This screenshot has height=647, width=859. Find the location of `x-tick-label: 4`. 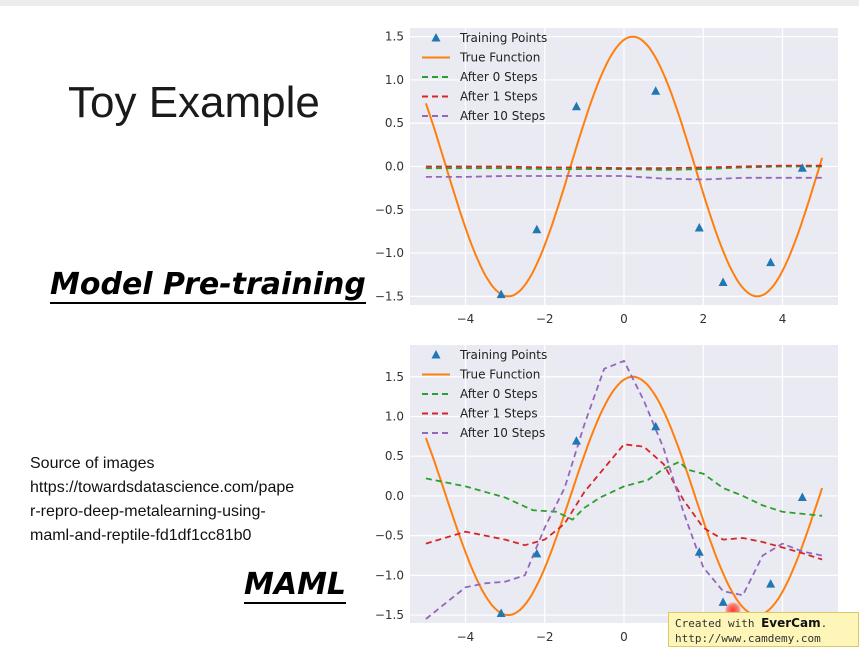

x-tick-label: 4 is located at coordinates (783, 319).